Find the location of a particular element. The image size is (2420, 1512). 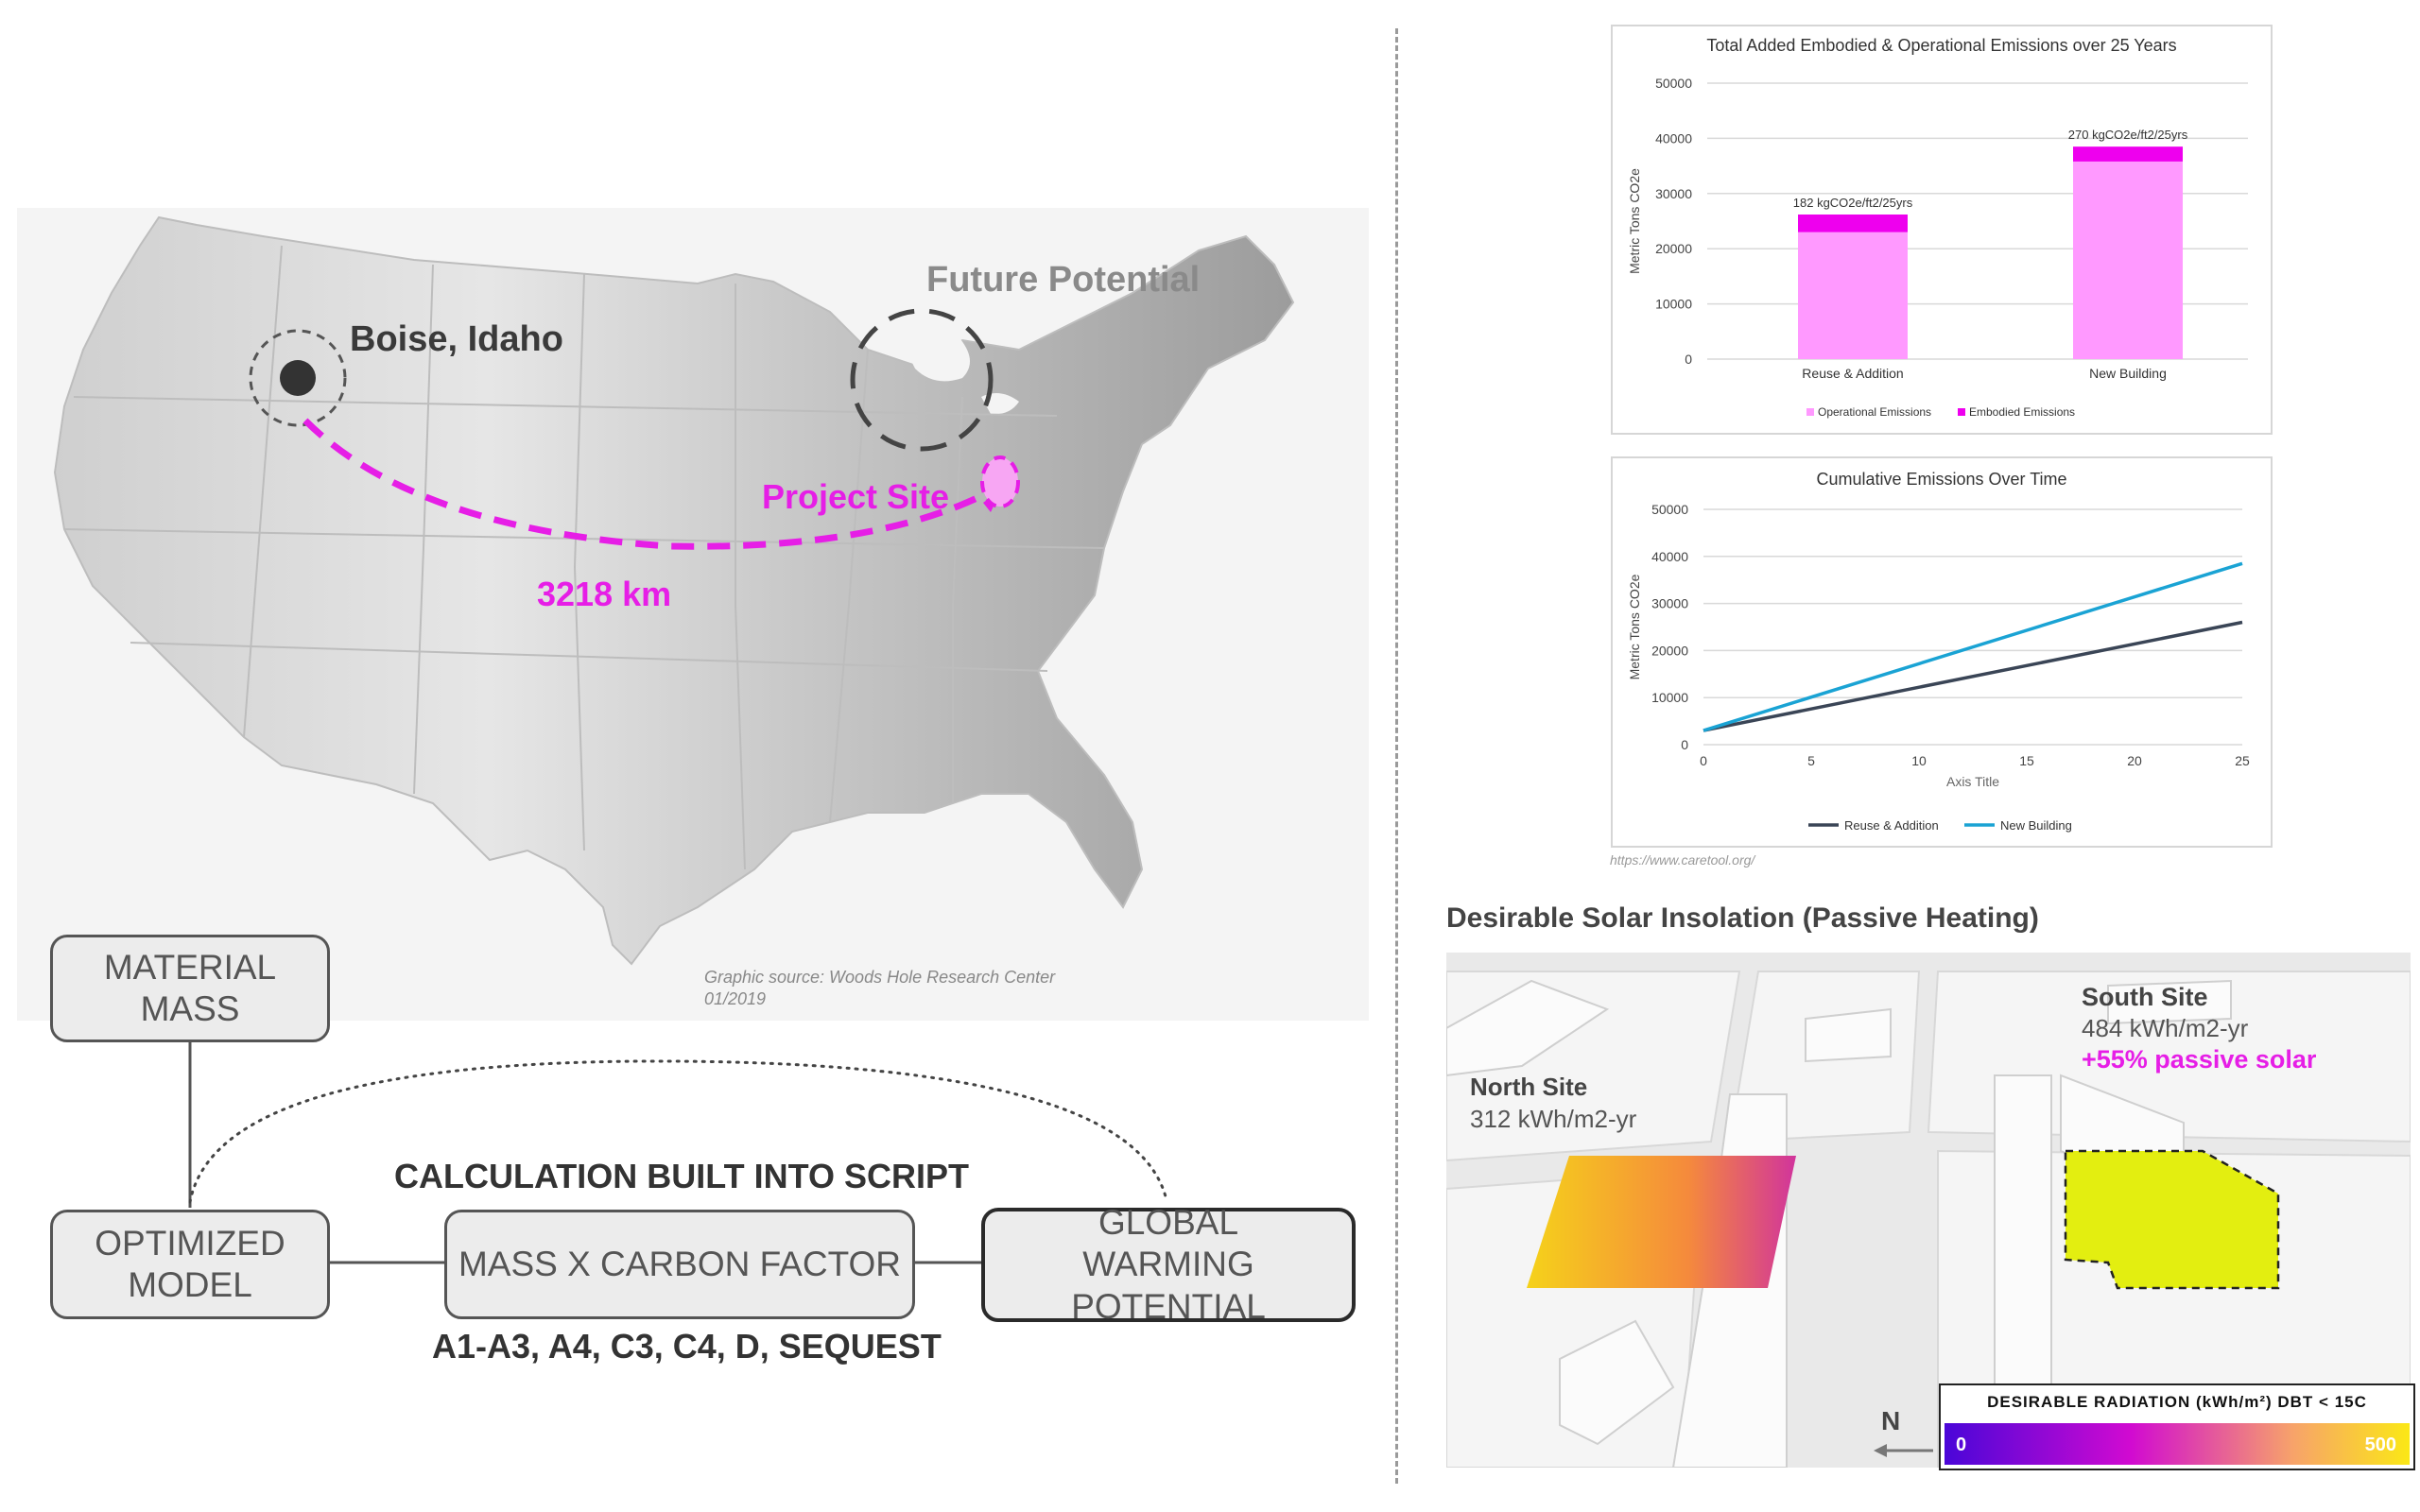

line-ytick-label: 0 is located at coordinates (1684, 744).